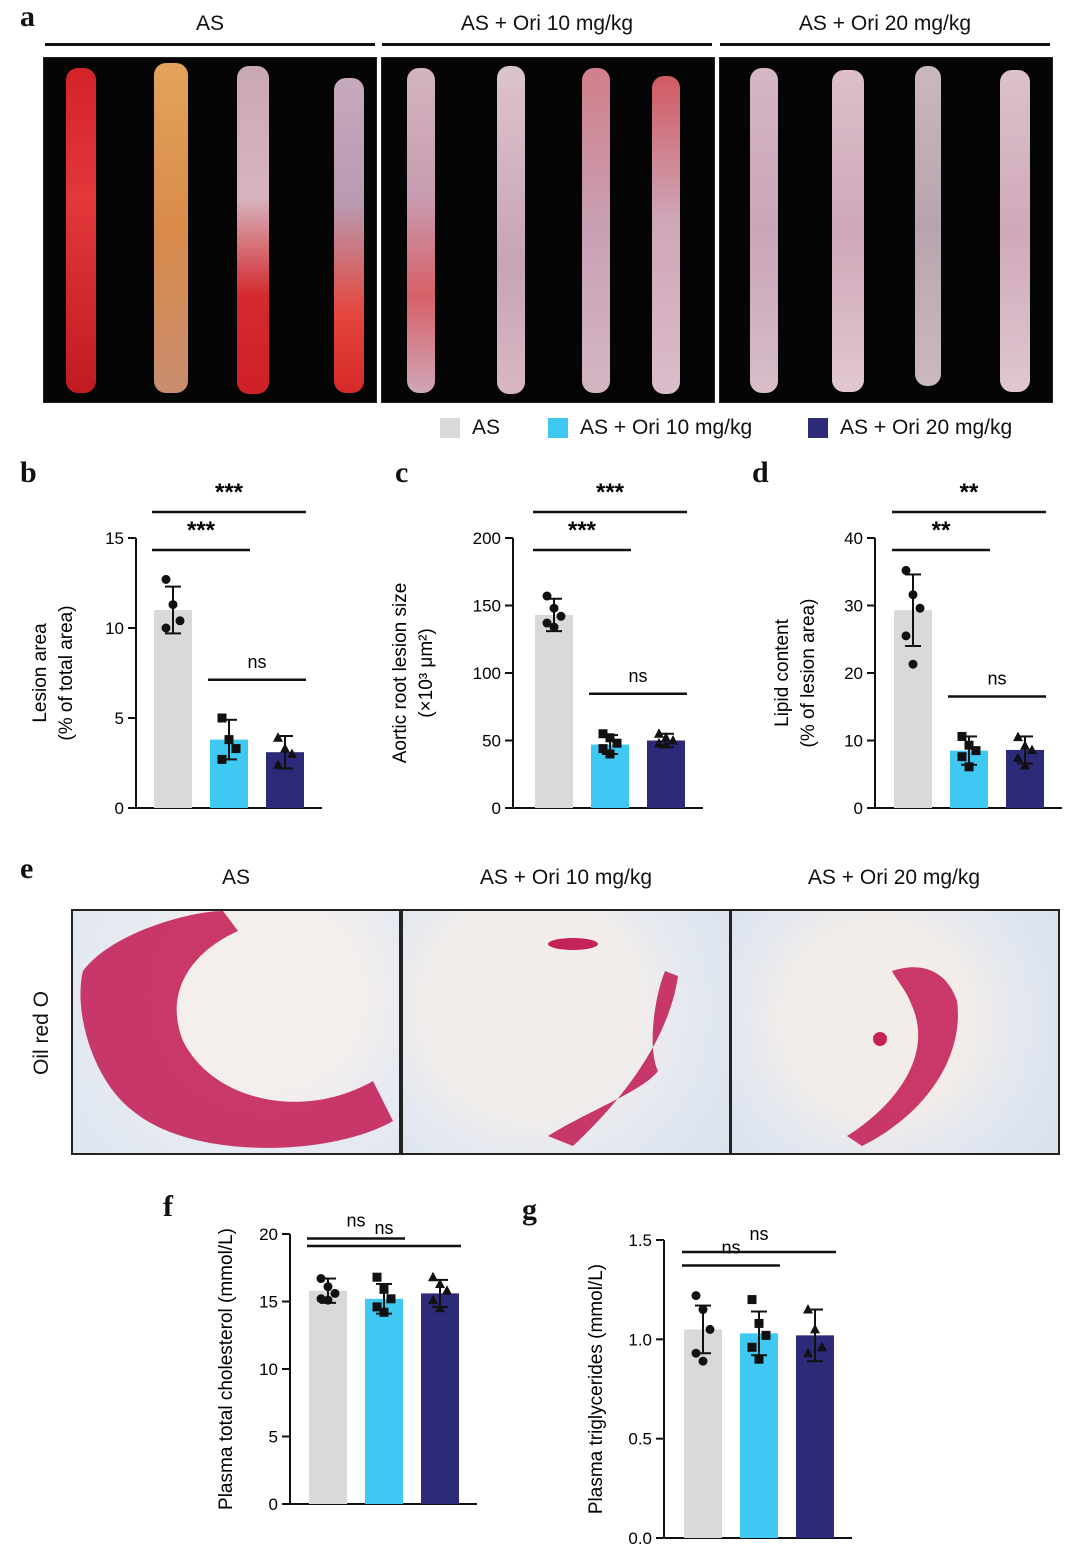 The height and width of the screenshot is (1548, 1080). Describe the element at coordinates (268, 1369) in the screenshot. I see `y-tick-label: 10` at that location.